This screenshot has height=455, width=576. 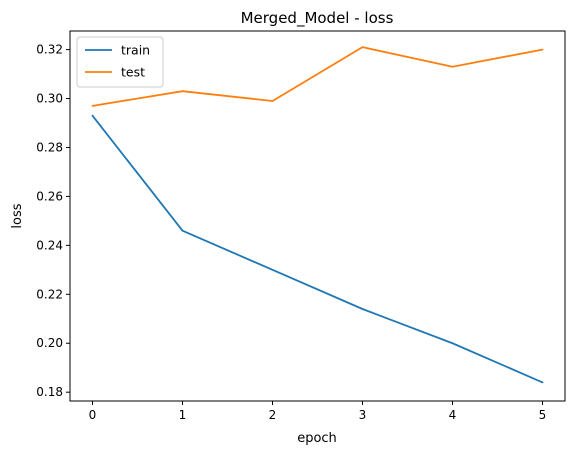 I want to click on y-tick-label: 0.26, so click(x=49, y=196).